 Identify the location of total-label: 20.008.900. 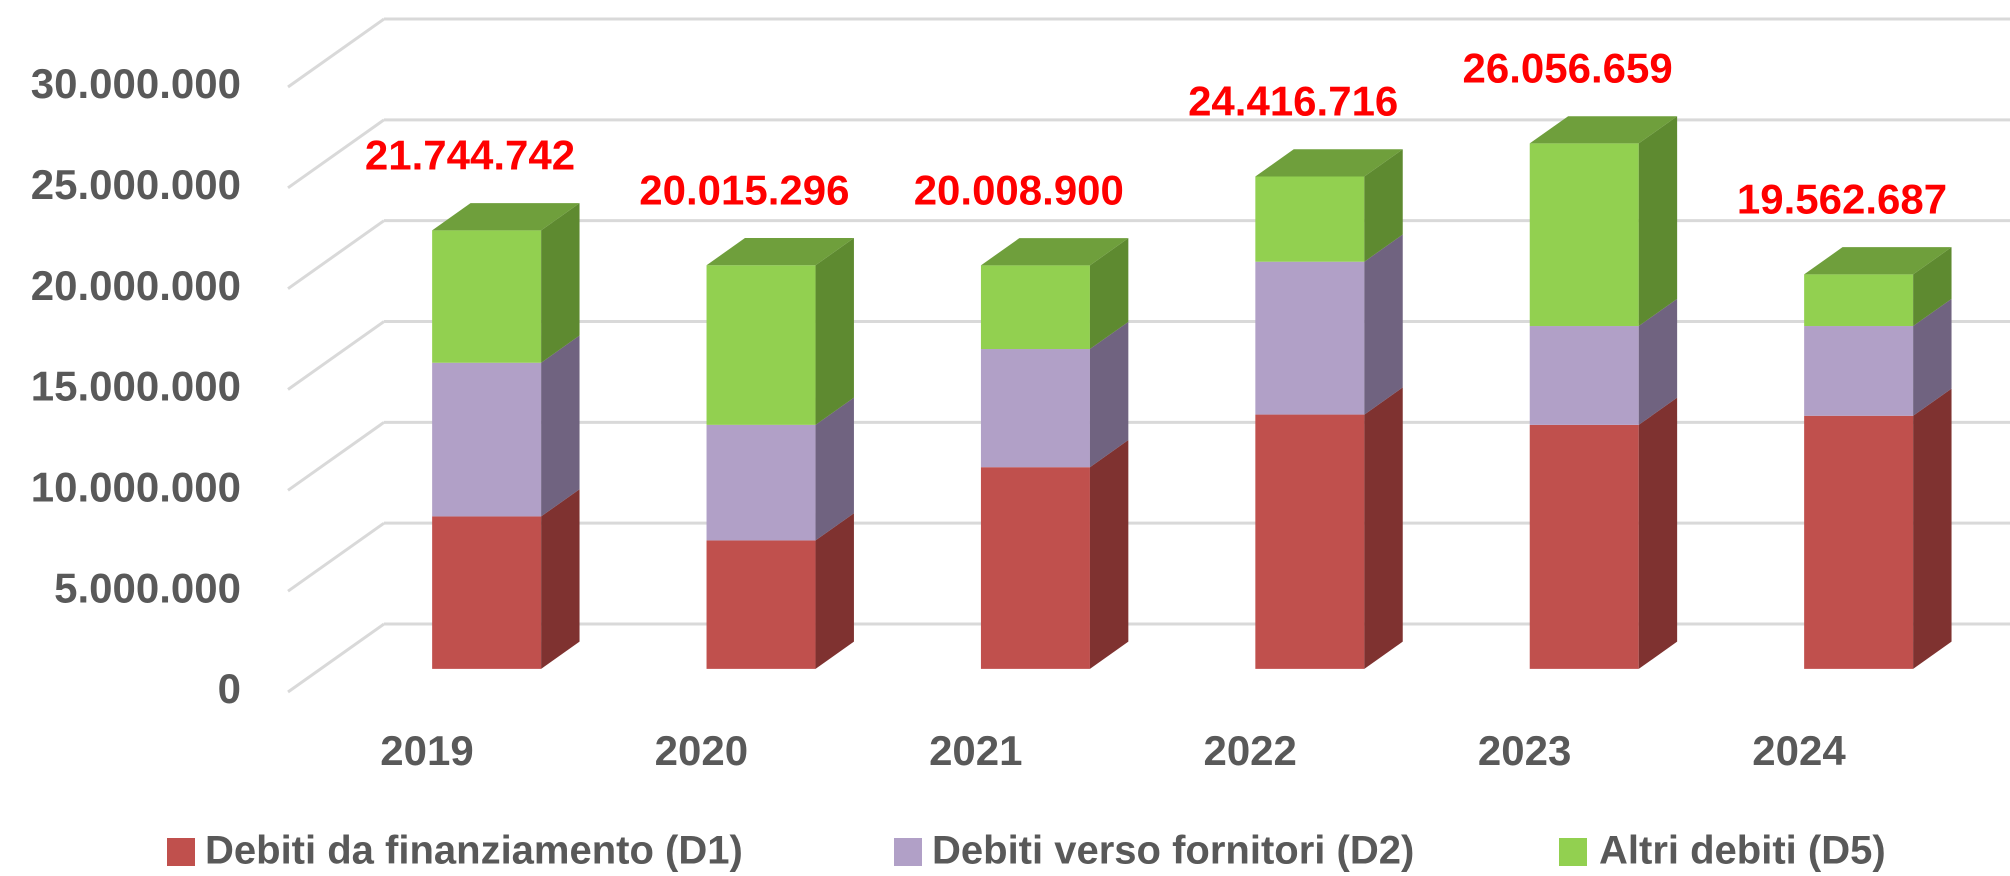
(1019, 189).